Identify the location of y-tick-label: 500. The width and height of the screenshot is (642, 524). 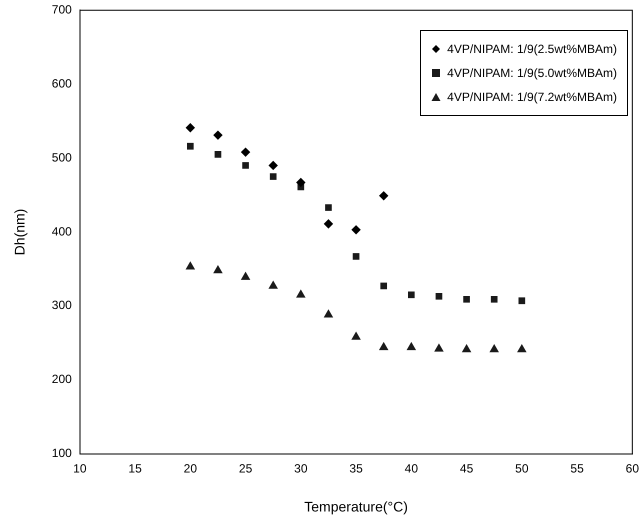
(62, 157).